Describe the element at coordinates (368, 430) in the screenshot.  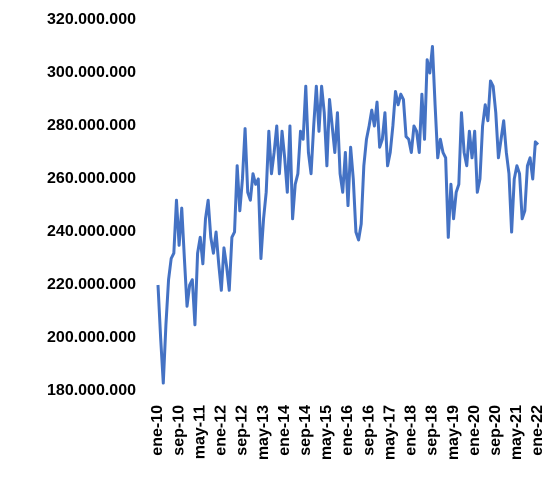
I see `x-tick-label: sep-16` at that location.